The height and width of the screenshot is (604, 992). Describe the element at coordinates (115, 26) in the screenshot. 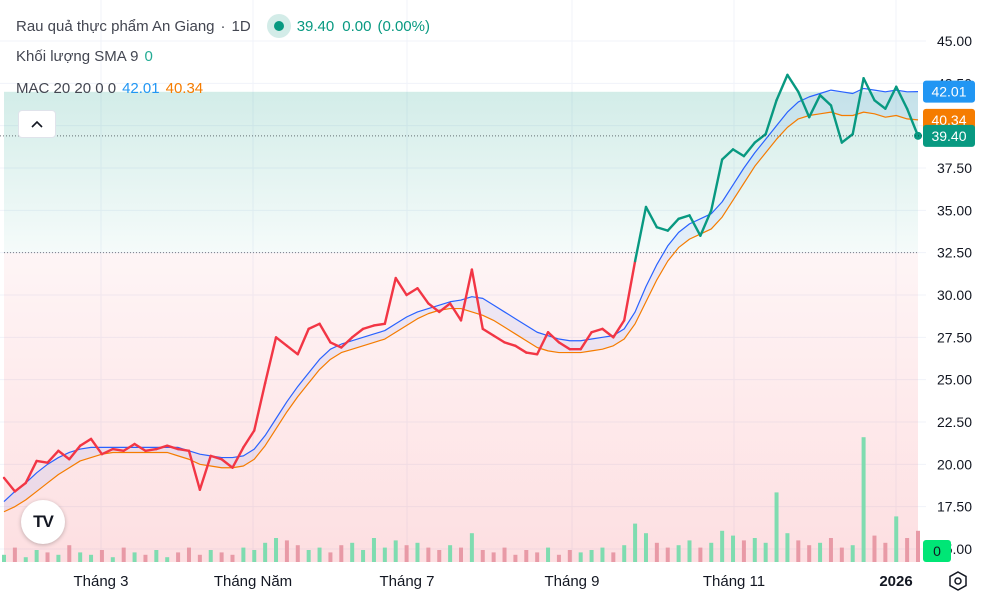

I see `symbol-name: Rau quả thực phẩm An Giang` at that location.